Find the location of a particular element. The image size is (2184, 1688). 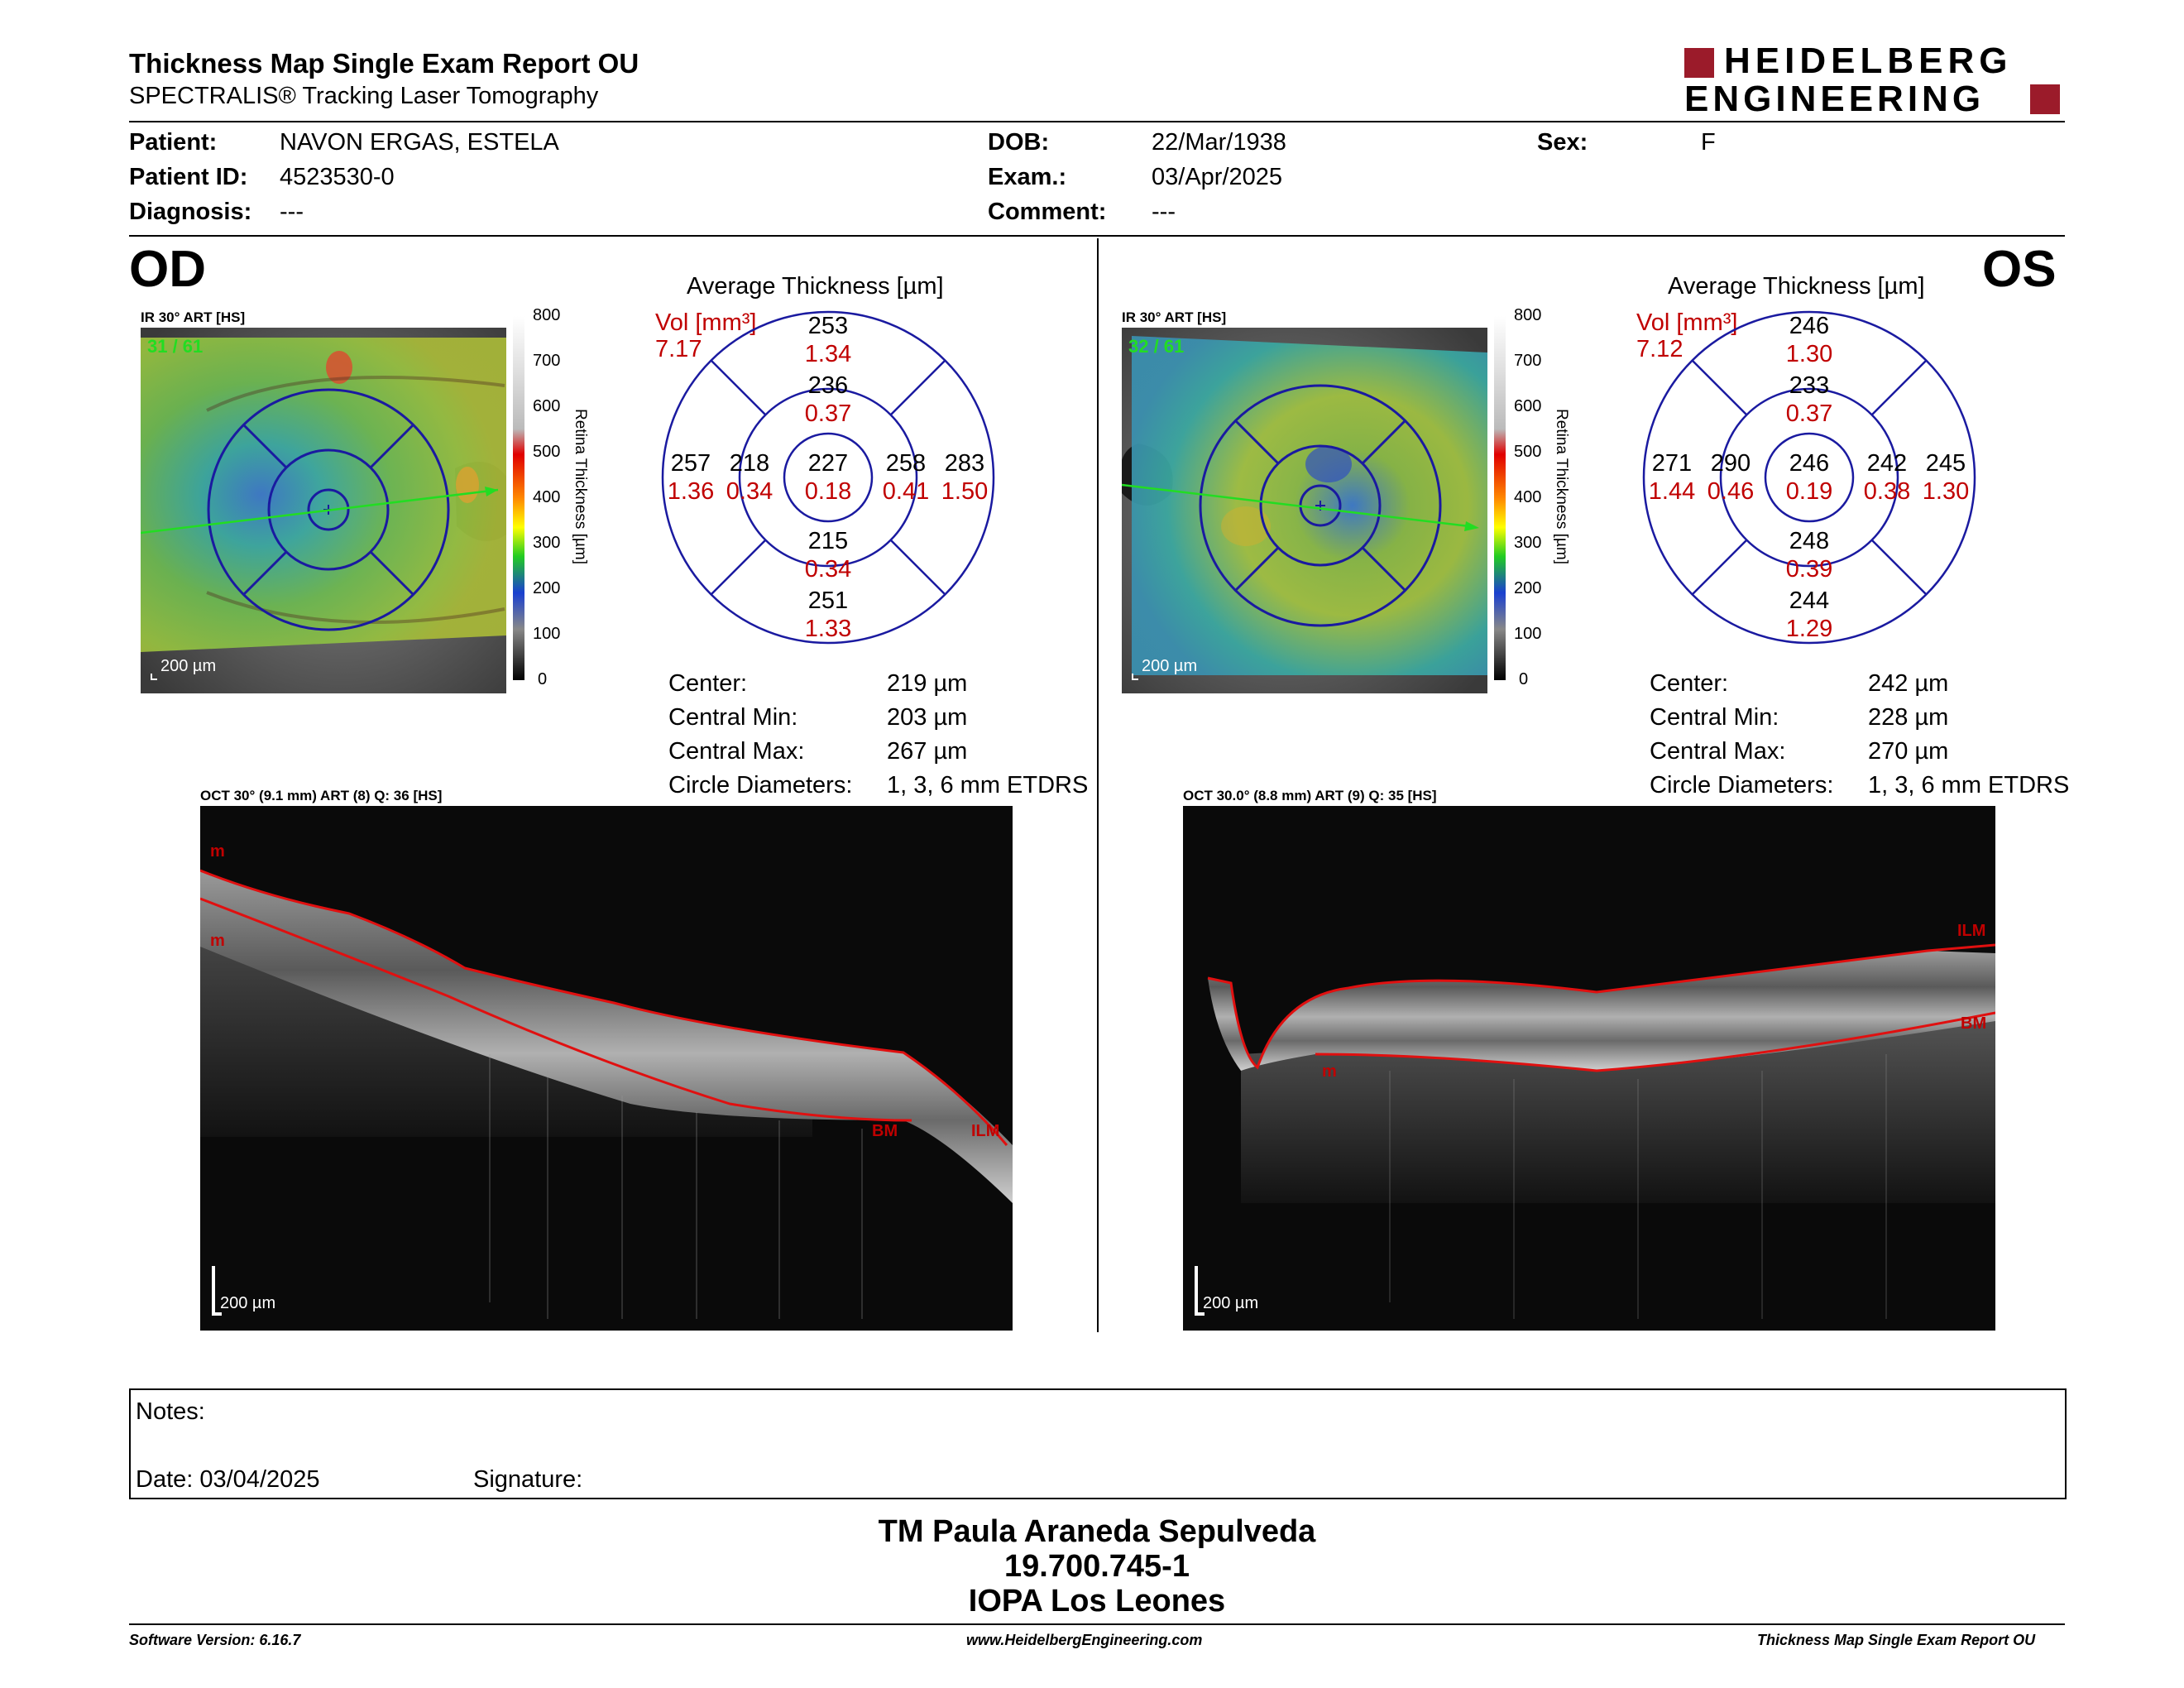

od-eye-label: OD is located at coordinates (167, 269).